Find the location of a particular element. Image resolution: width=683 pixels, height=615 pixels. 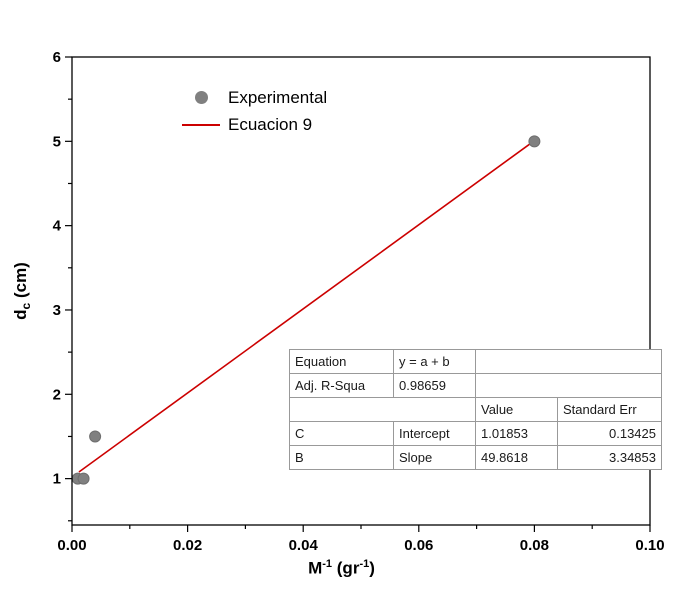

x-title-base: M is located at coordinates (315, 568).